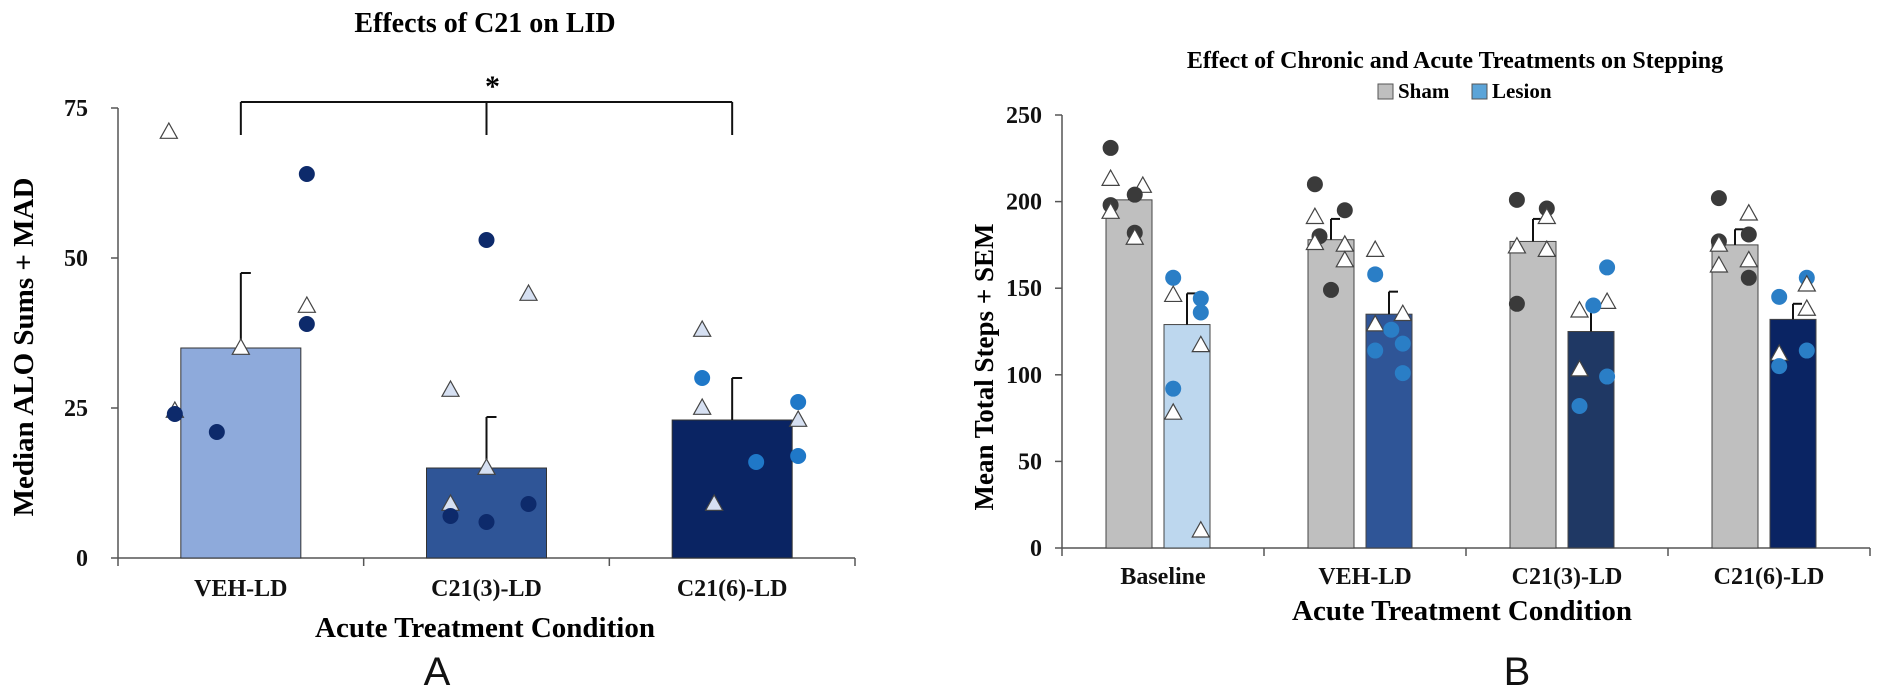  Describe the element at coordinates (76, 109) in the screenshot. I see `y-tick-label: 75` at that location.